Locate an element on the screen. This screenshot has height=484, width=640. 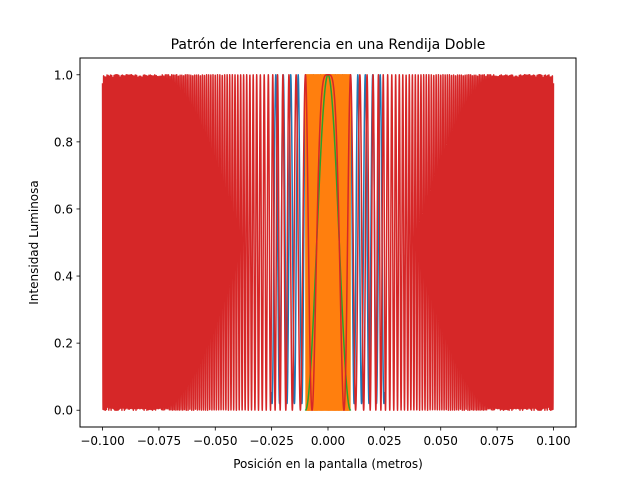
x-tick-label: 0.025 is located at coordinates (384, 441).